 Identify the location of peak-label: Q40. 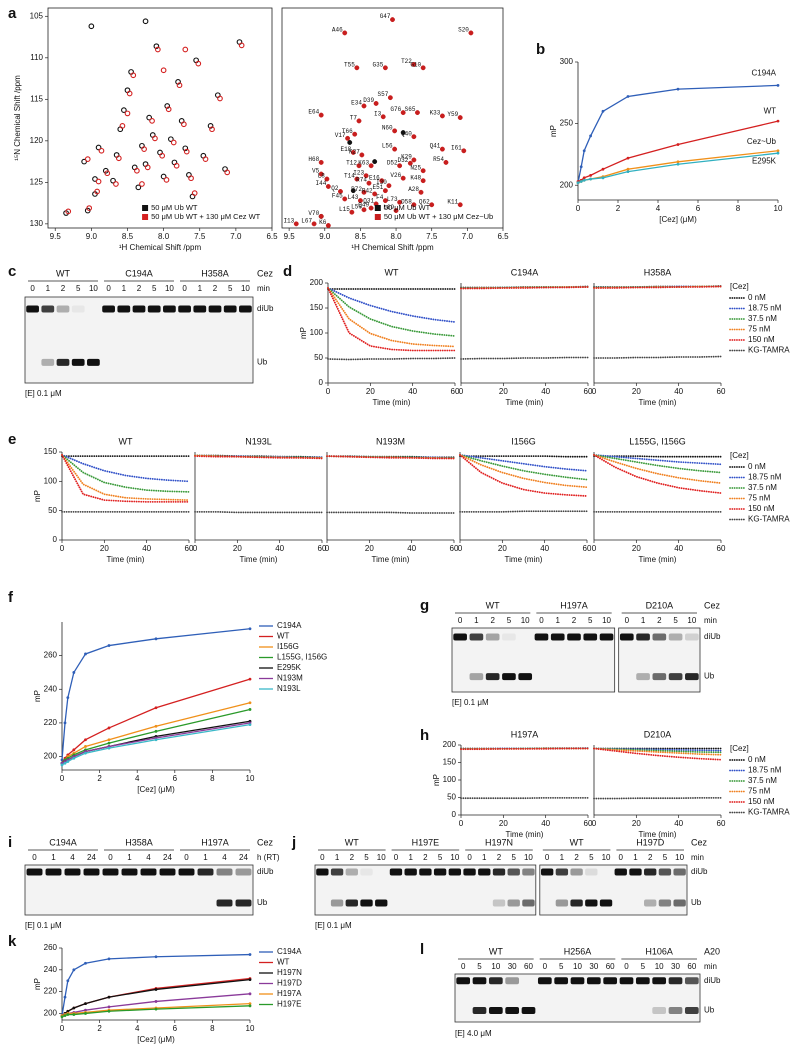
(406, 133).